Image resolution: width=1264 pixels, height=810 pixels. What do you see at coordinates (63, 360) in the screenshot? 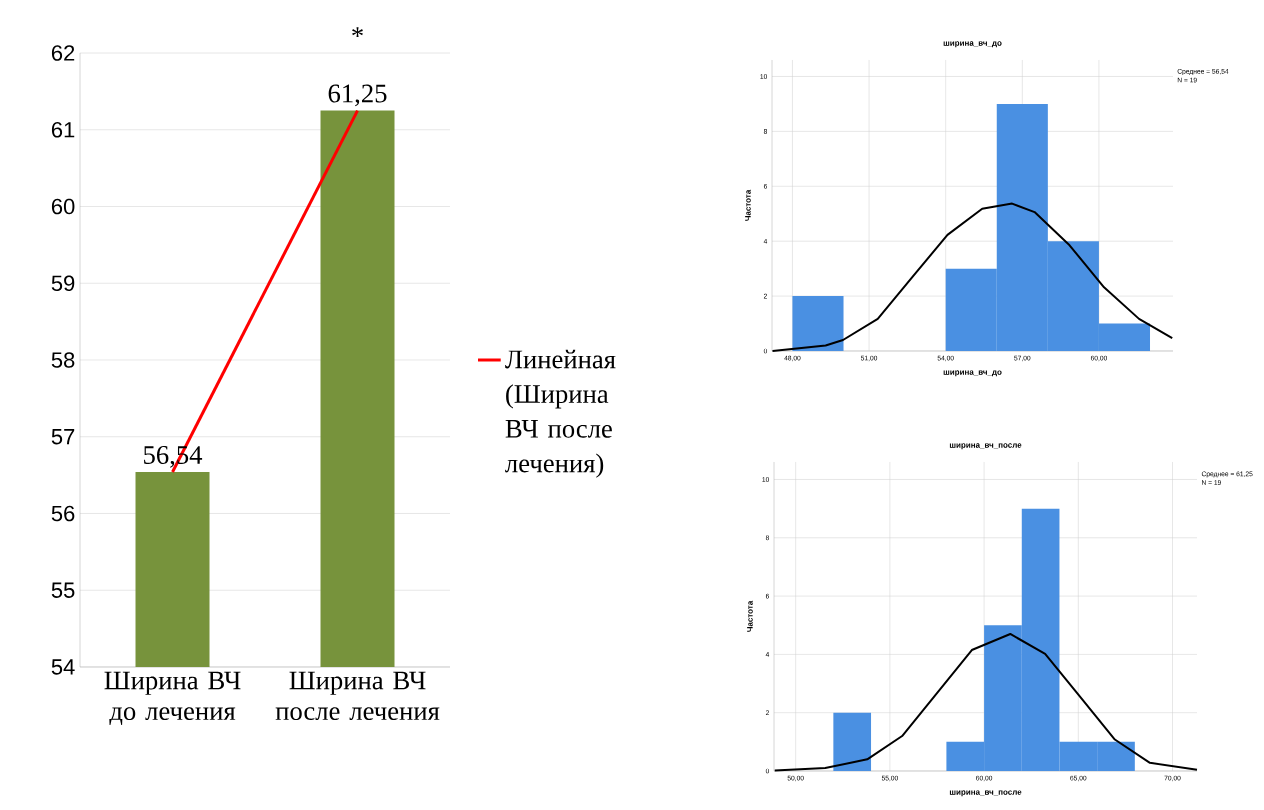
I see `y-tick-label: 58` at bounding box center [63, 360].